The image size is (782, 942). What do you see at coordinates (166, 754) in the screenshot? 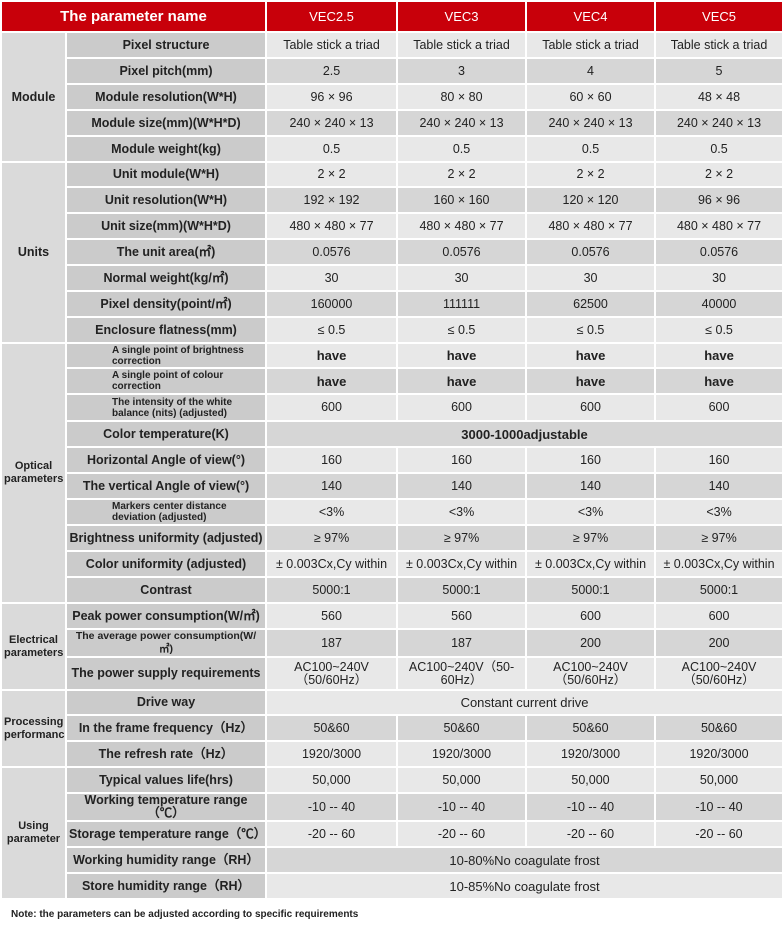
I see `parameter-label: The refresh rate（Hz）` at bounding box center [166, 754].